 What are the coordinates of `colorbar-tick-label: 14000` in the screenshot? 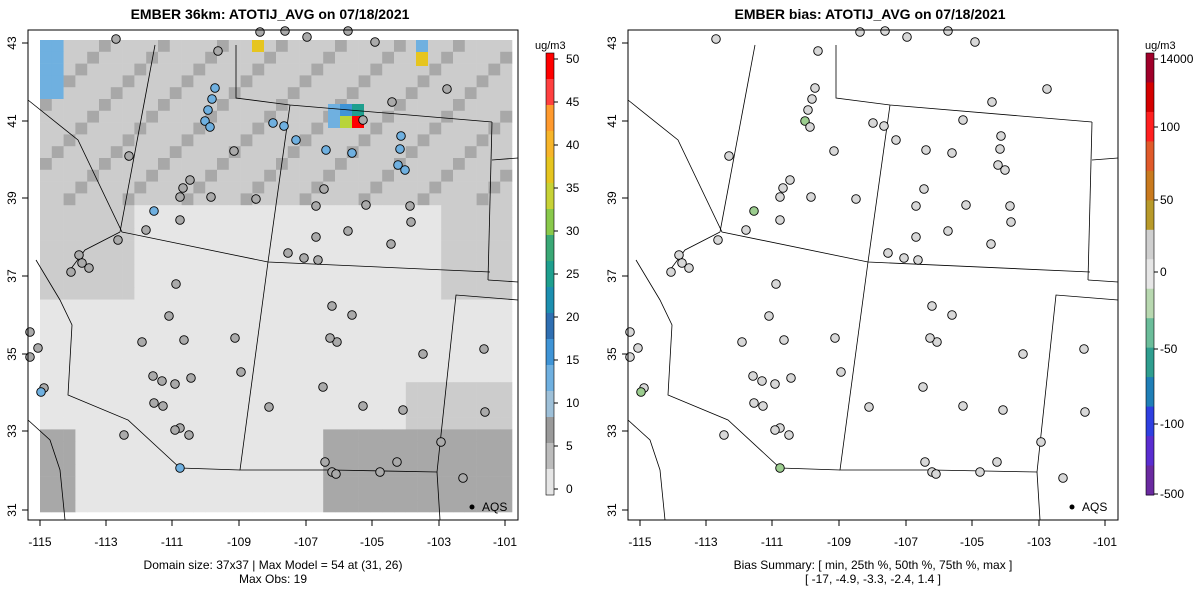 It's located at (1177, 59).